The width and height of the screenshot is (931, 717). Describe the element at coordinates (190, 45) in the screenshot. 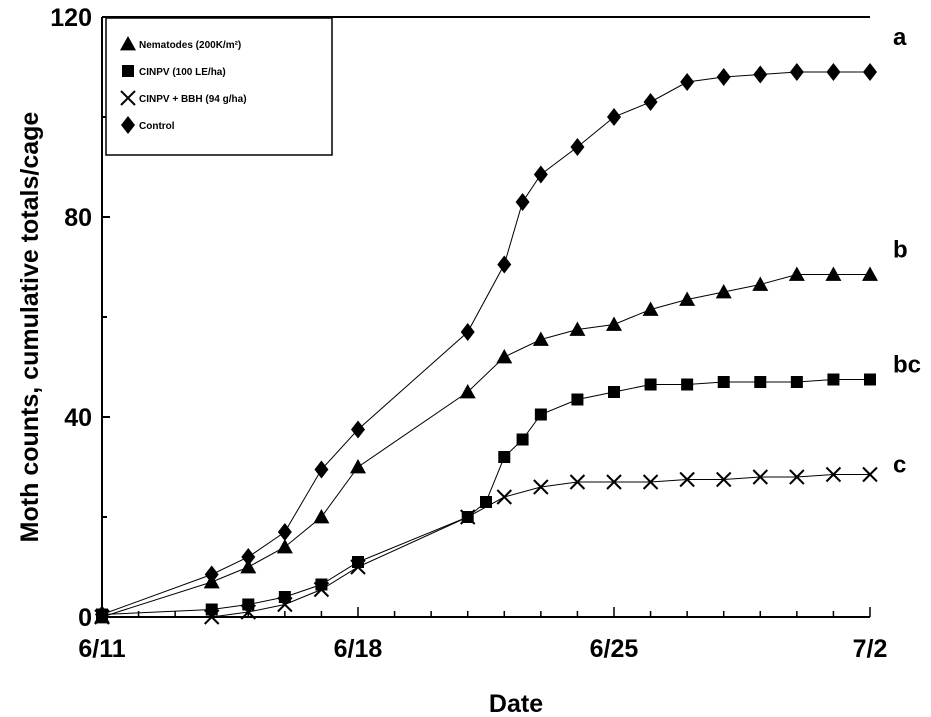

I see `legend-entry: Nematodes (200K/m²)` at that location.